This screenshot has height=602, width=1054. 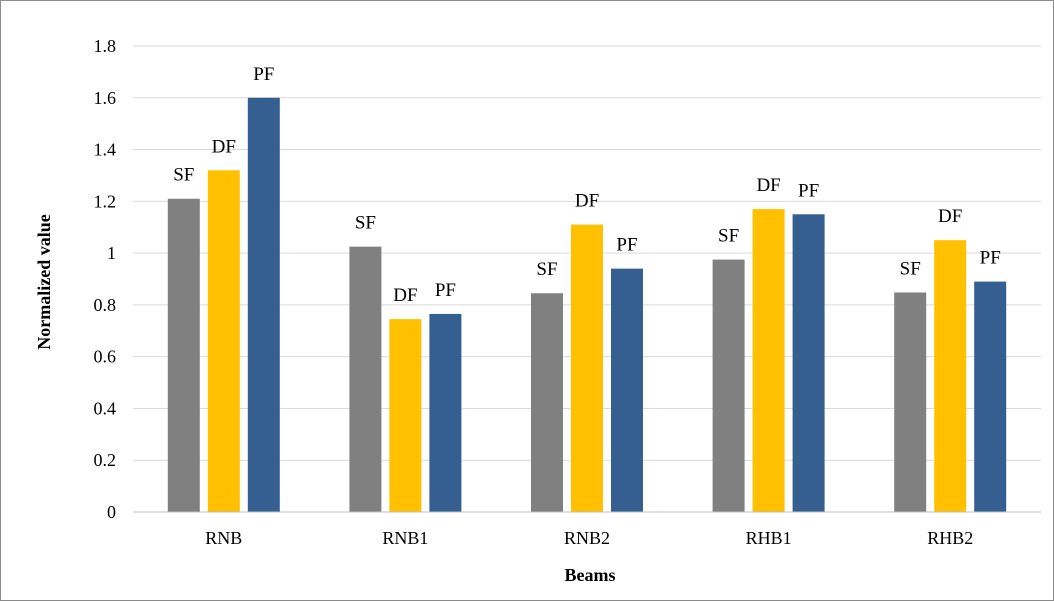 What do you see at coordinates (105, 408) in the screenshot?
I see `y-tick-label: 0.4` at bounding box center [105, 408].